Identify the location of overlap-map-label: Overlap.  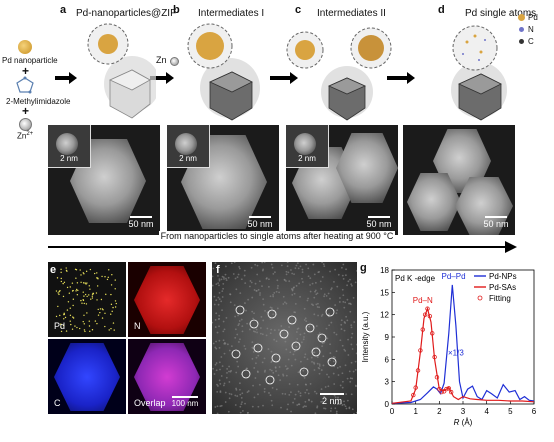
(150, 403).